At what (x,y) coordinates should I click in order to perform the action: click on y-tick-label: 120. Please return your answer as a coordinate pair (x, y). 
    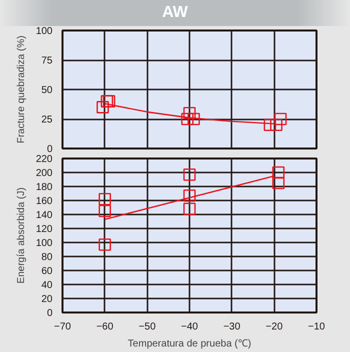
    Looking at the image, I should click on (44, 229).